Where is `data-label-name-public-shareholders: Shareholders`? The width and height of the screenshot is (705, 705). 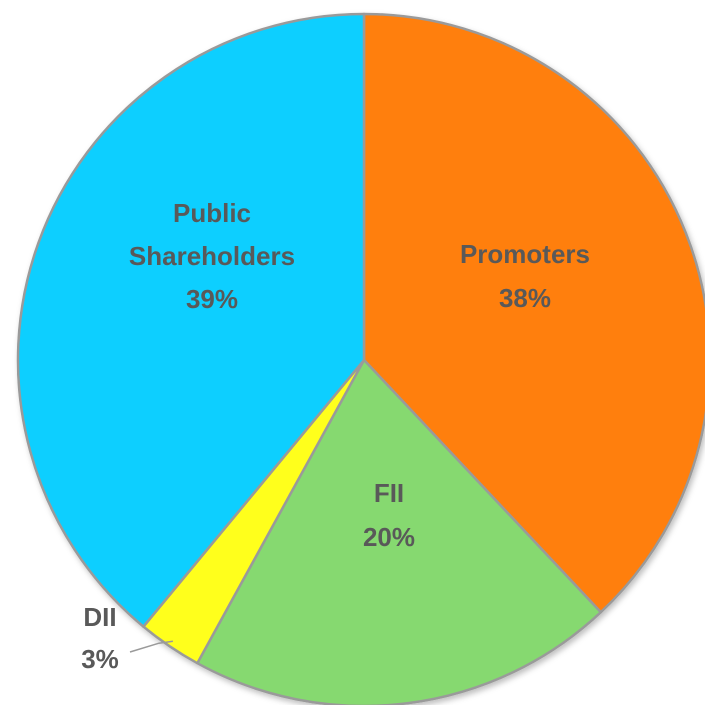
data-label-name-public-shareholders: Shareholders is located at coordinates (212, 256).